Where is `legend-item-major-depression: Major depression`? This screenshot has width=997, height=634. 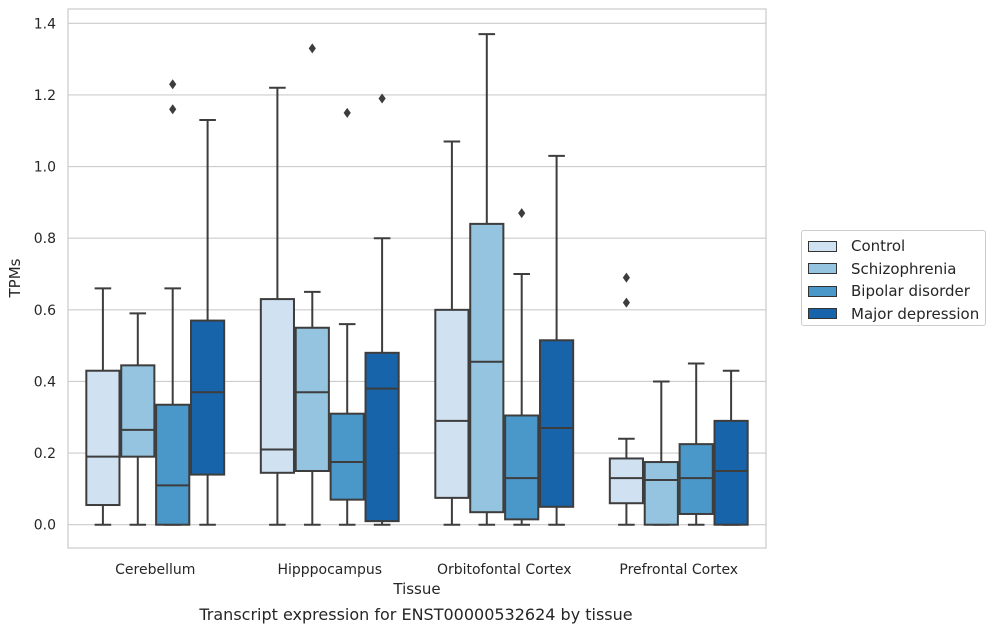 legend-item-major-depression: Major depression is located at coordinates (896, 314).